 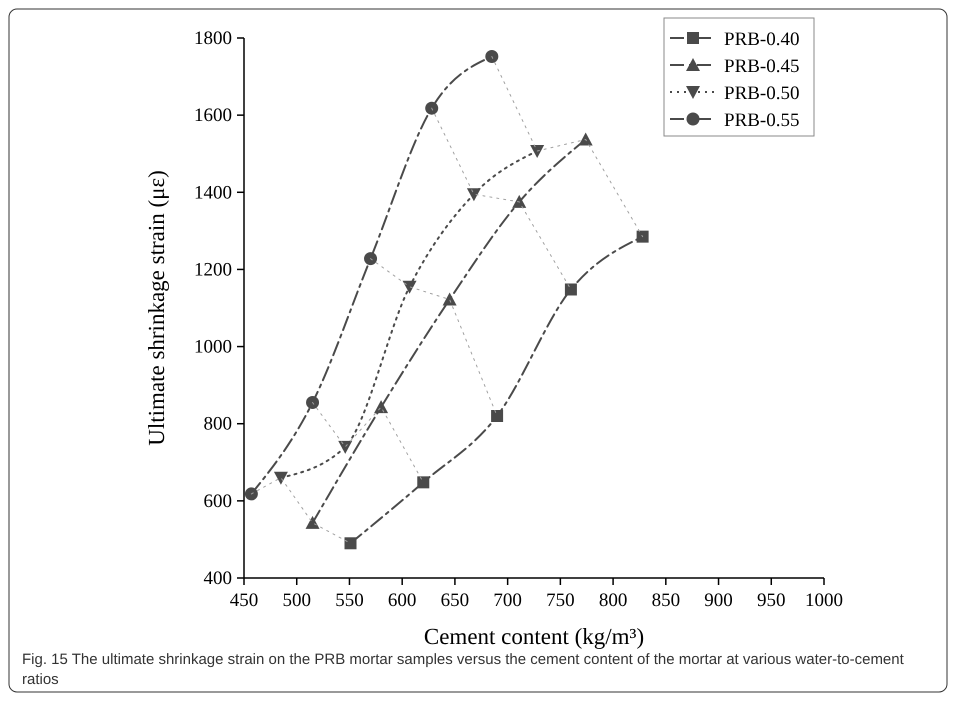 I want to click on y-tick-label: 1000, so click(x=213, y=347).